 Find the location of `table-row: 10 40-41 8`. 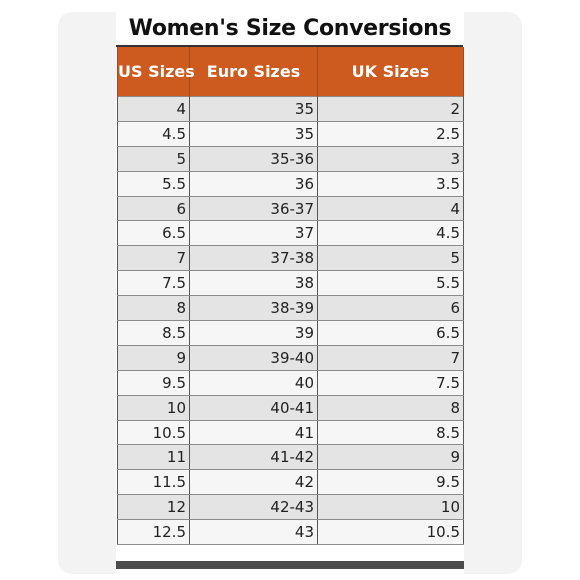

table-row: 10 40-41 8 is located at coordinates (290, 407).